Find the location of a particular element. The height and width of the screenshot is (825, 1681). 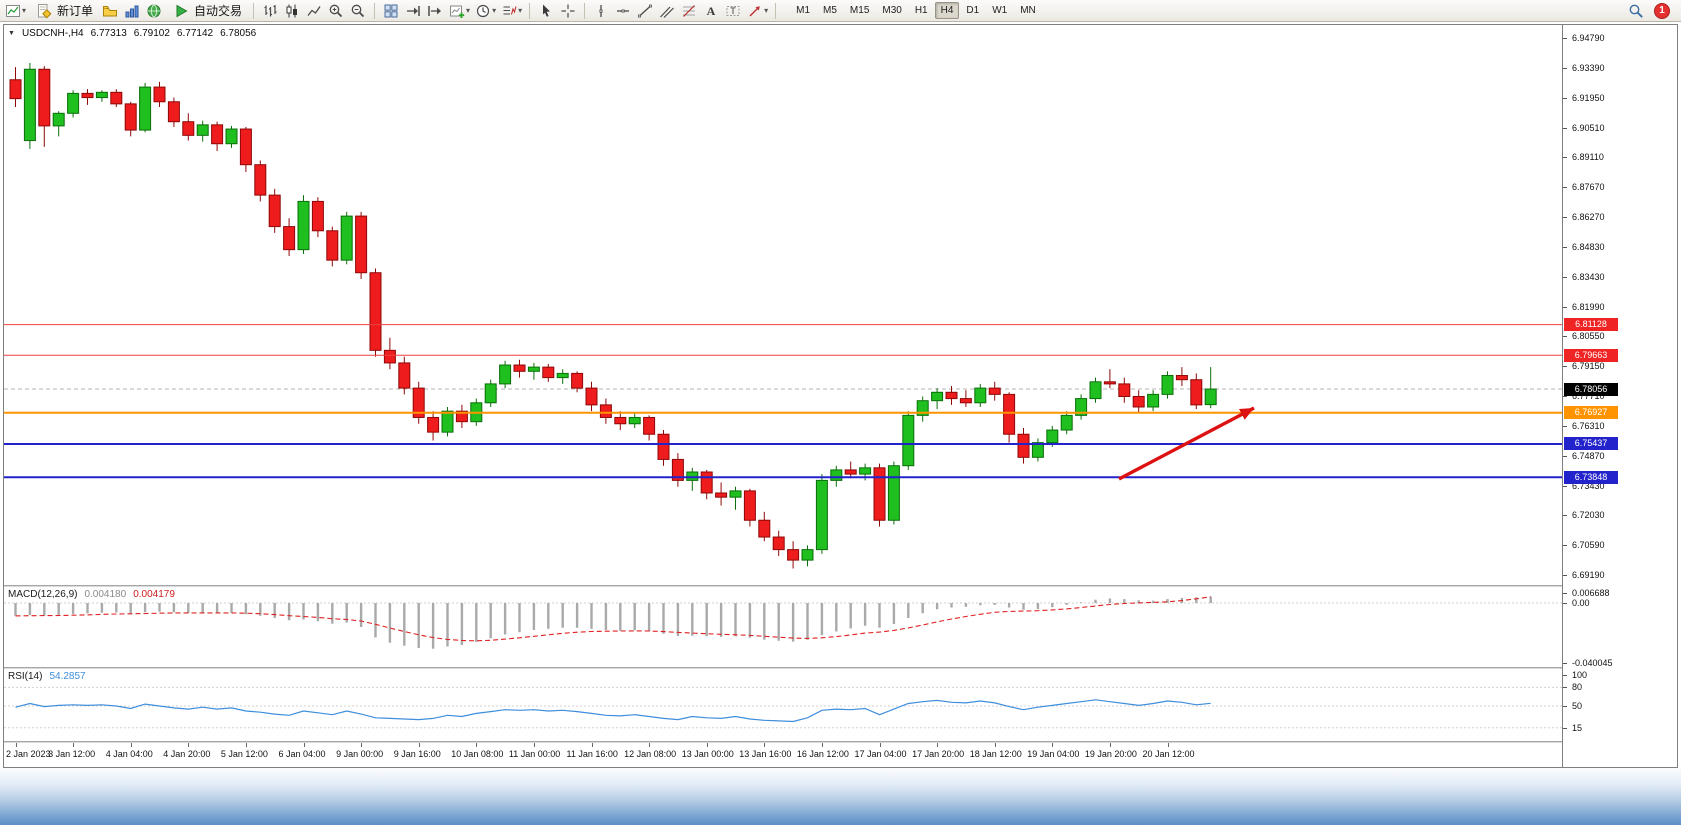

symbol-menu-icon: ▼ is located at coordinates (11, 33).